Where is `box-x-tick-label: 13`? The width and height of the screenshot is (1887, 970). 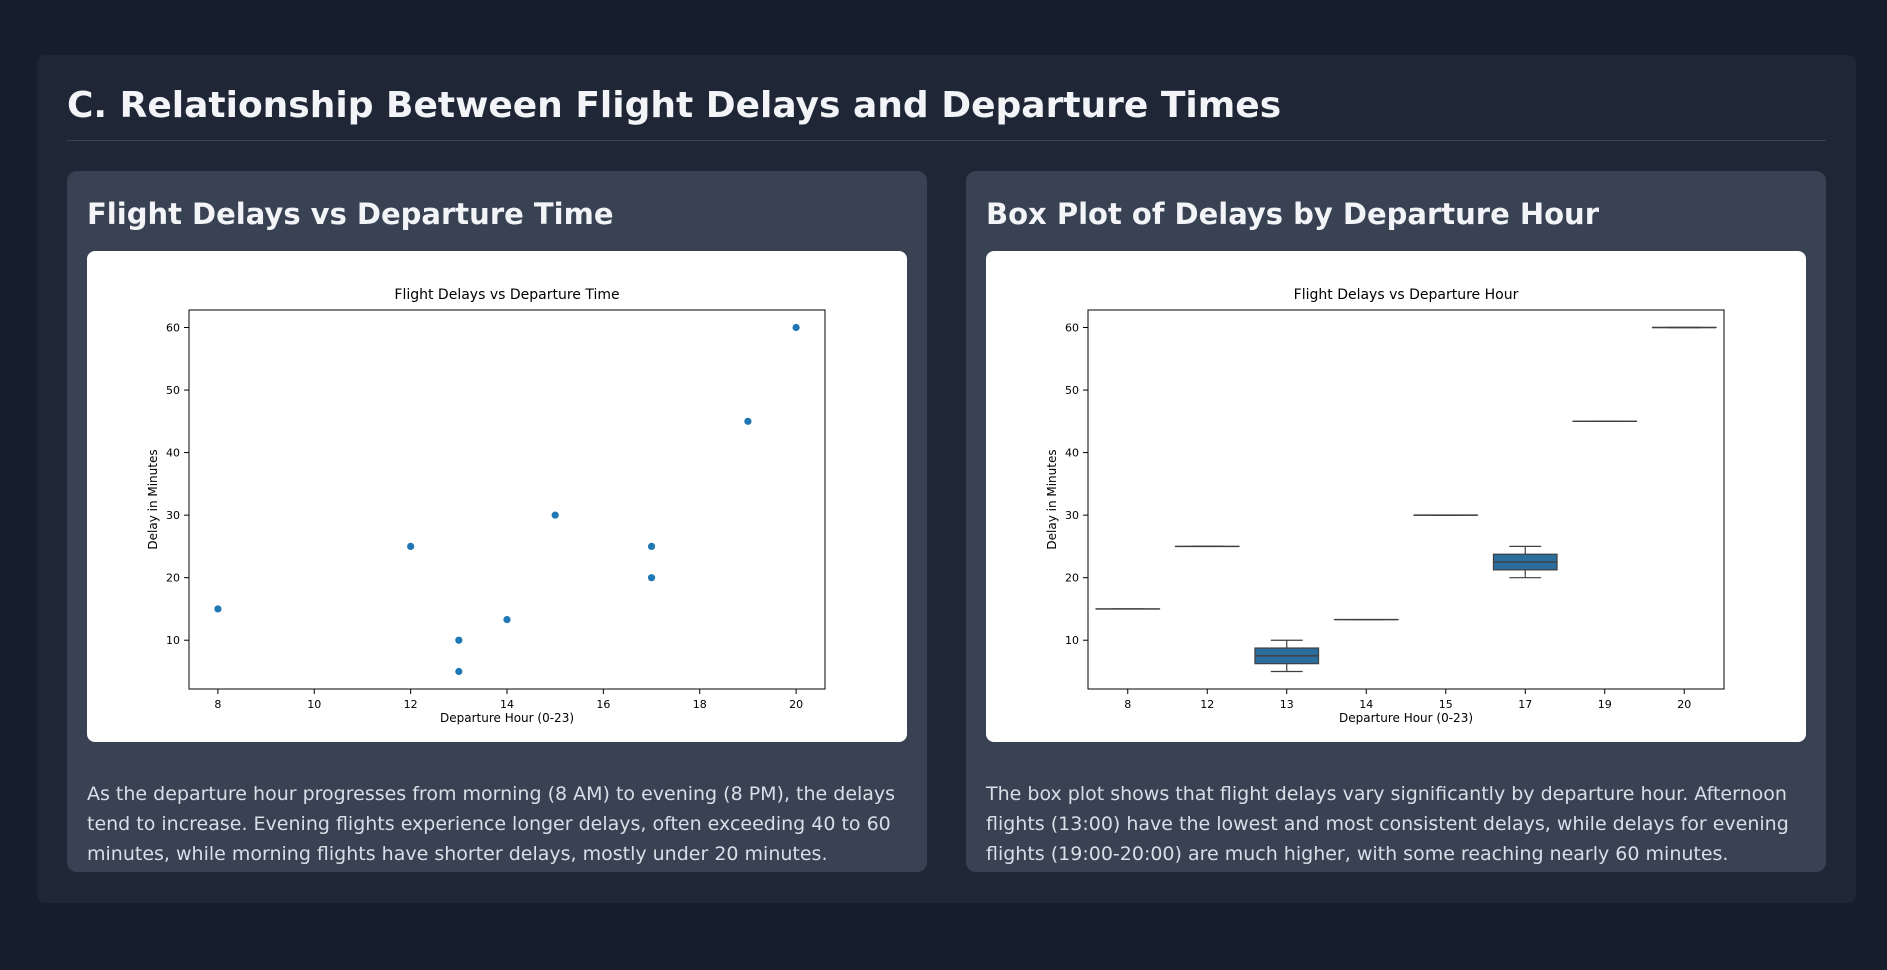
box-x-tick-label: 13 is located at coordinates (1287, 704).